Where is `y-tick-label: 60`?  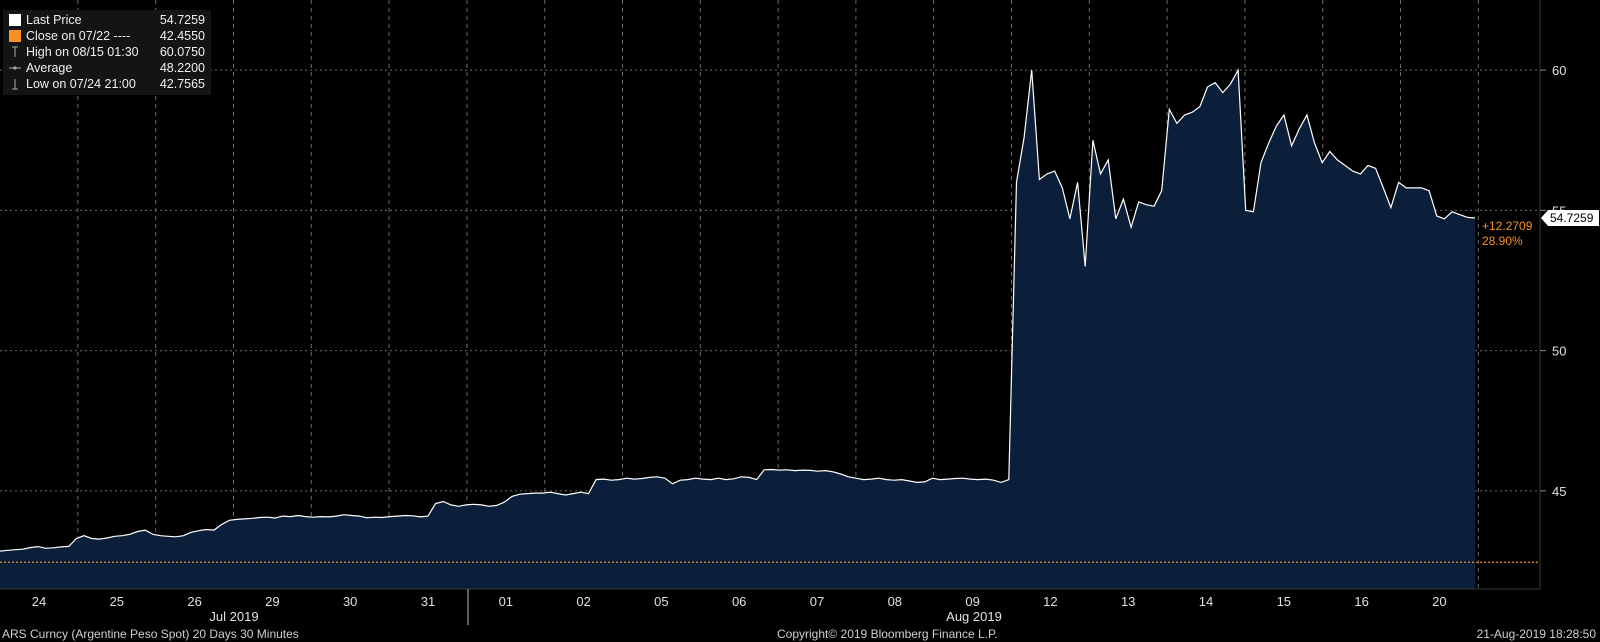
y-tick-label: 60 is located at coordinates (1559, 70).